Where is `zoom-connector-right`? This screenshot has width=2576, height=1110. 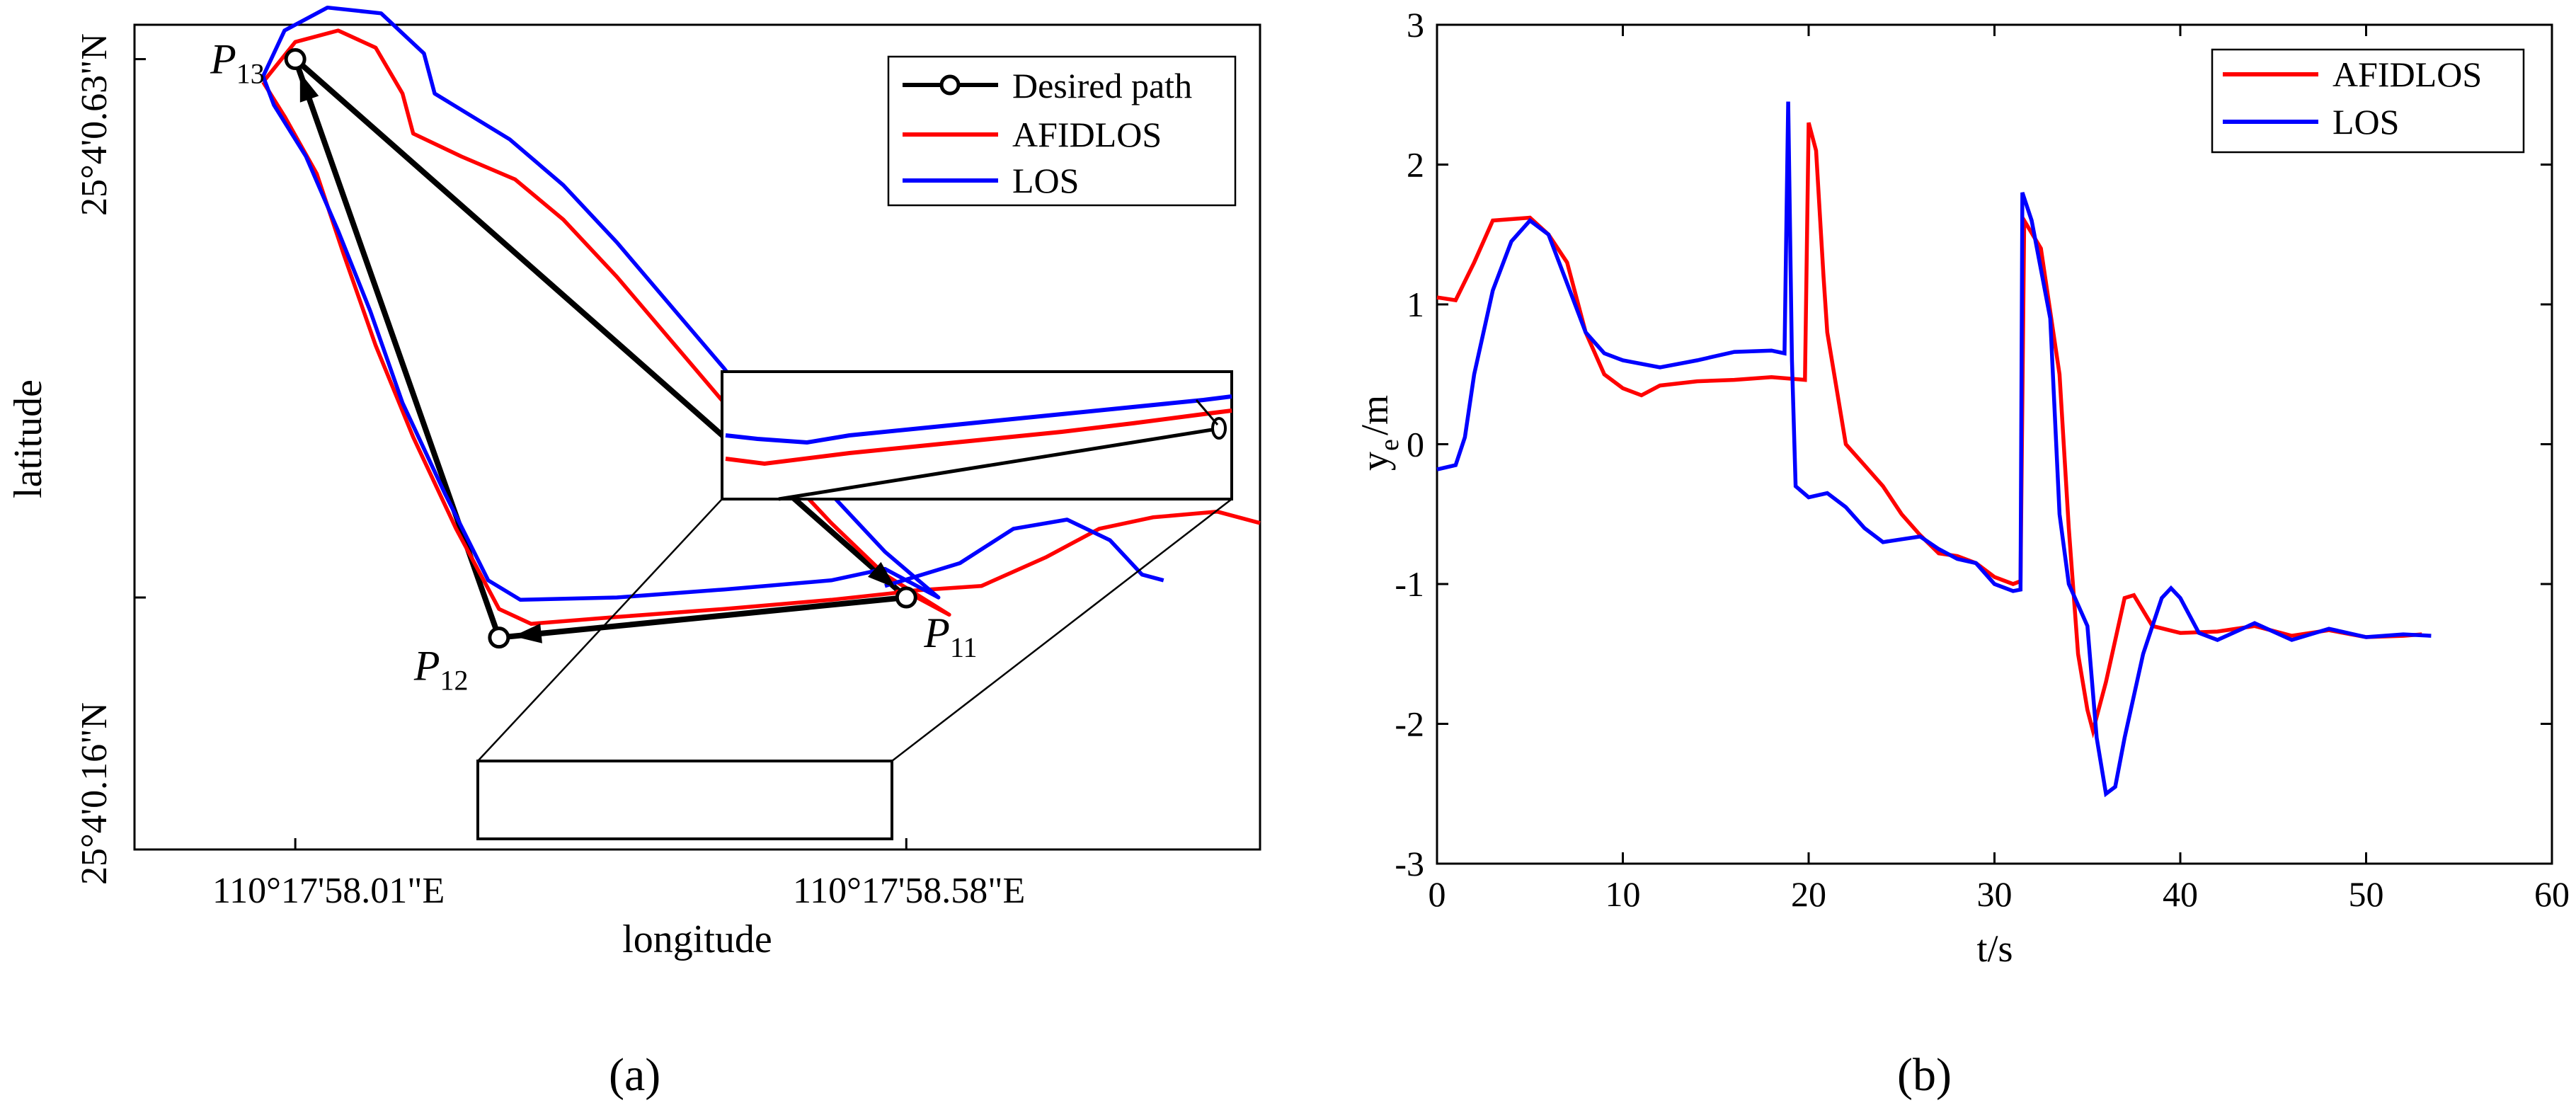 zoom-connector-right is located at coordinates (1061, 630).